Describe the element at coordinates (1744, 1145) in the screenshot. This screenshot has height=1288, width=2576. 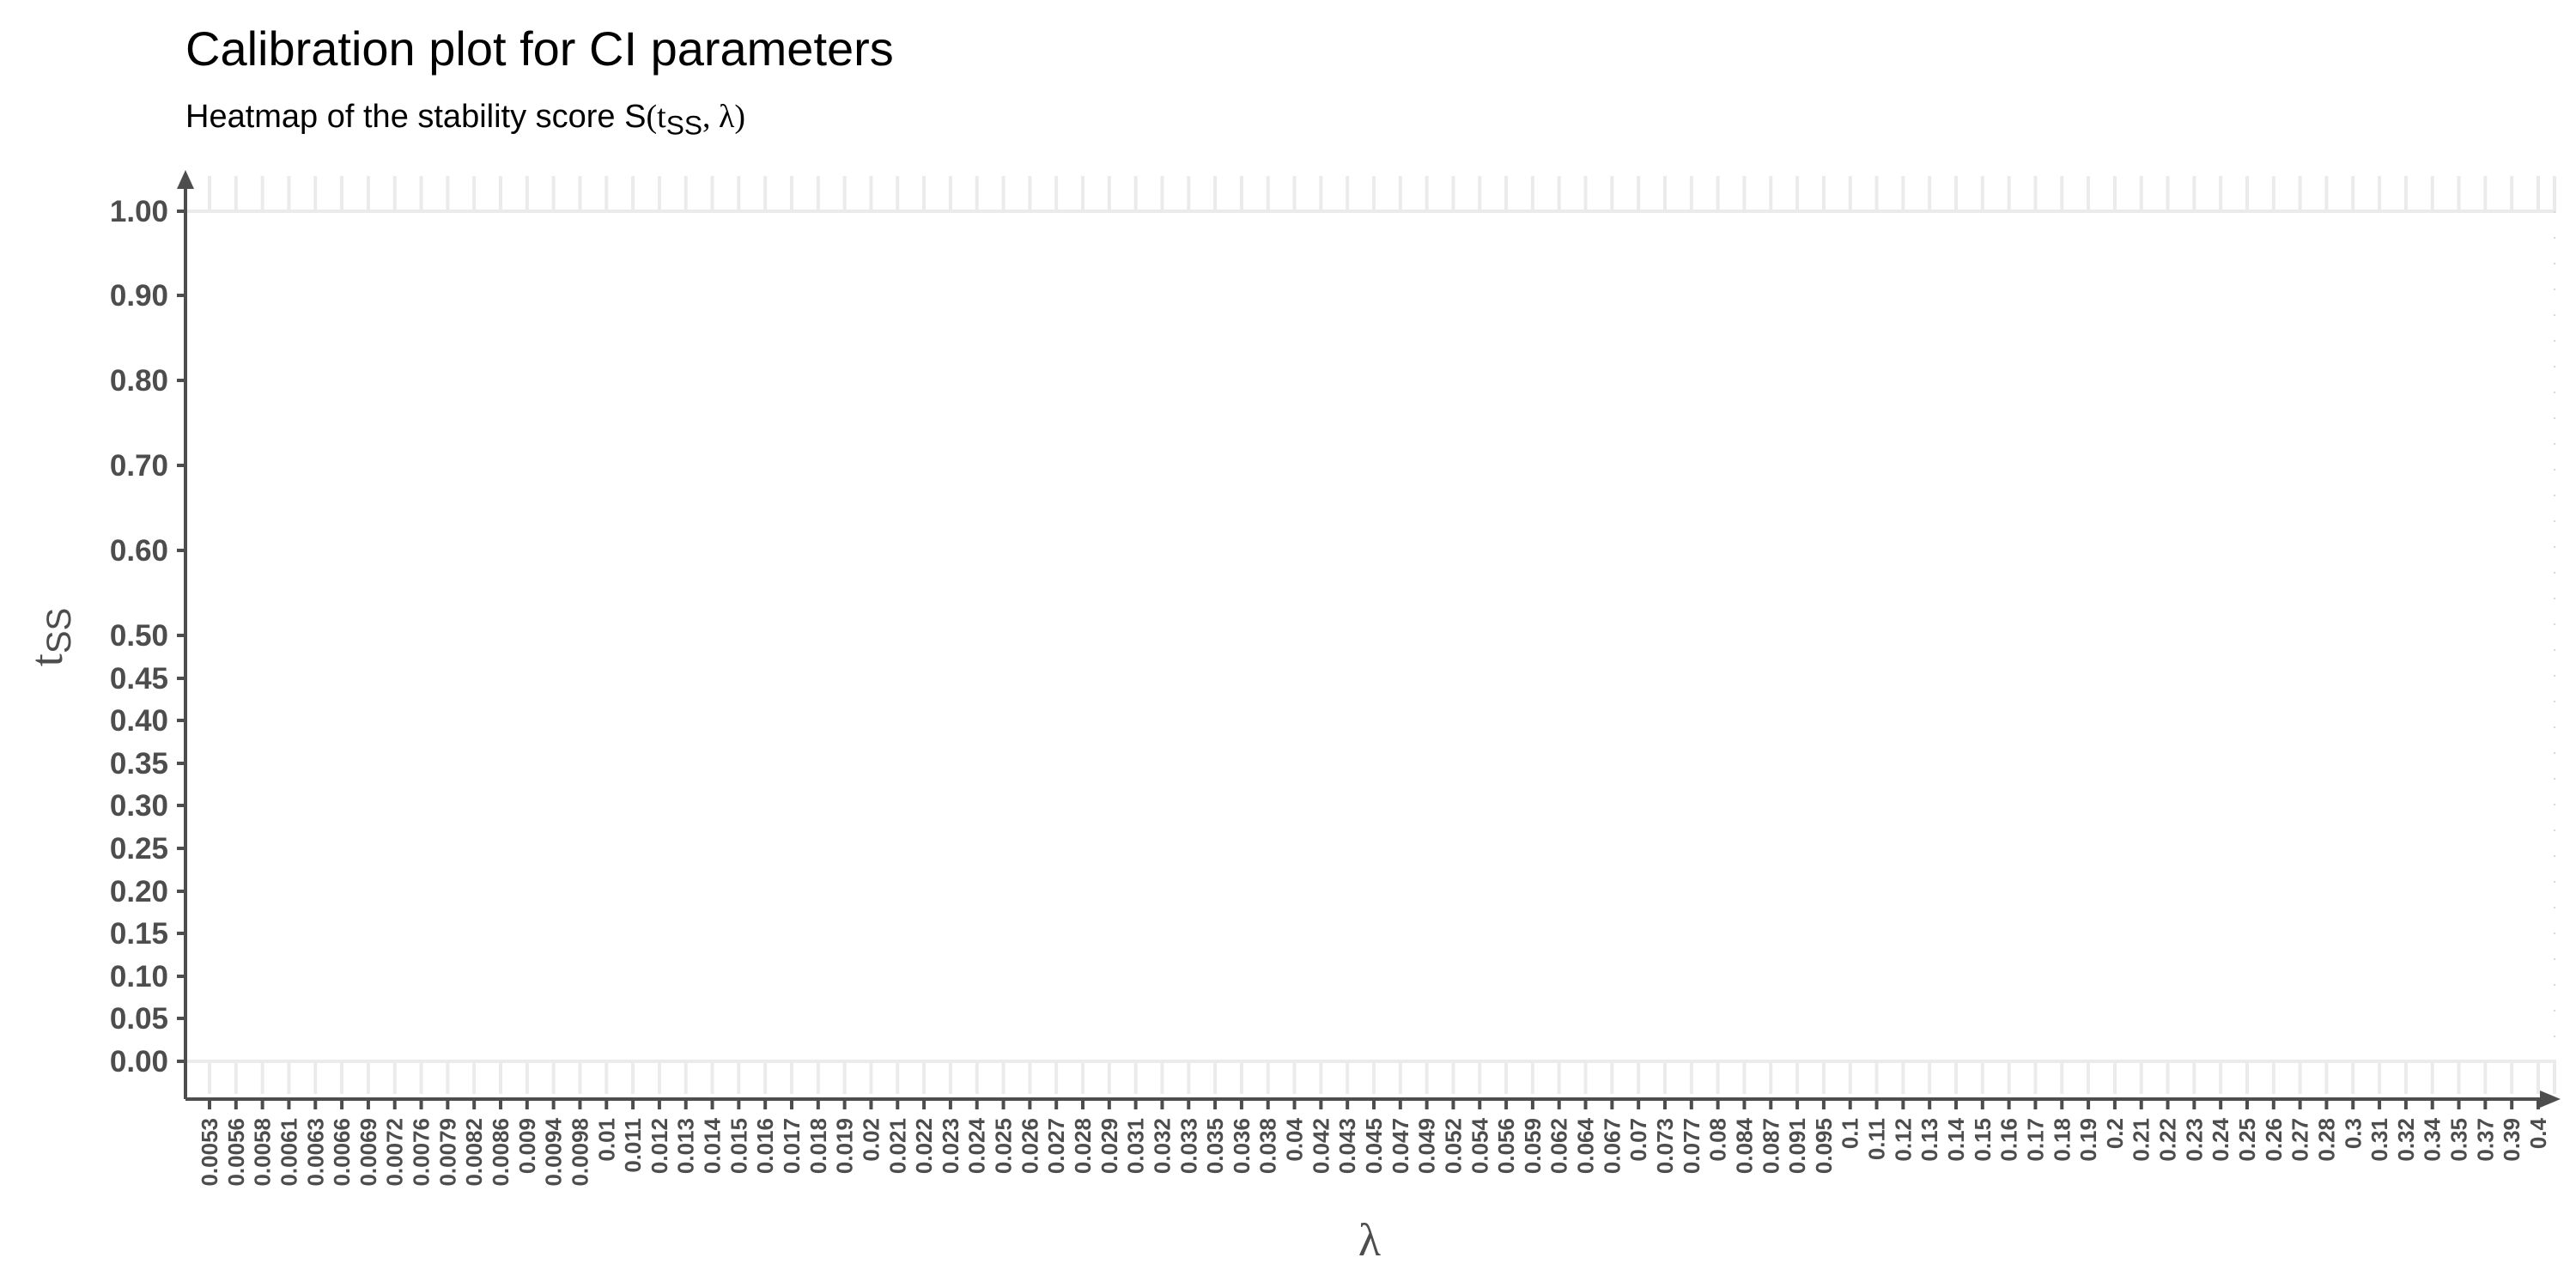
I see `x-tick-label: 0.084` at that location.